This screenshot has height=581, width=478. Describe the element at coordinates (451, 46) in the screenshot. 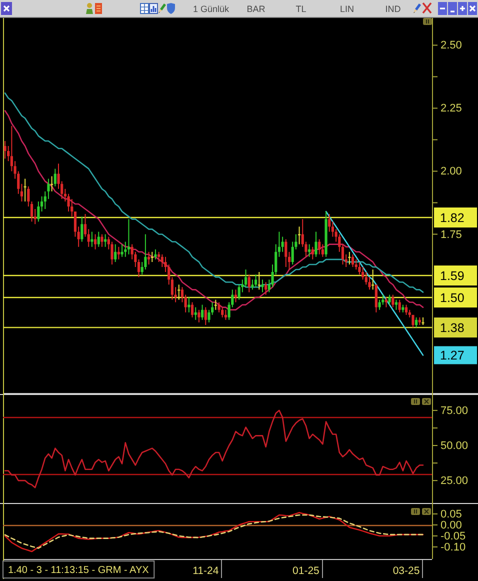

I see `y-tick-label: 2.50` at that location.